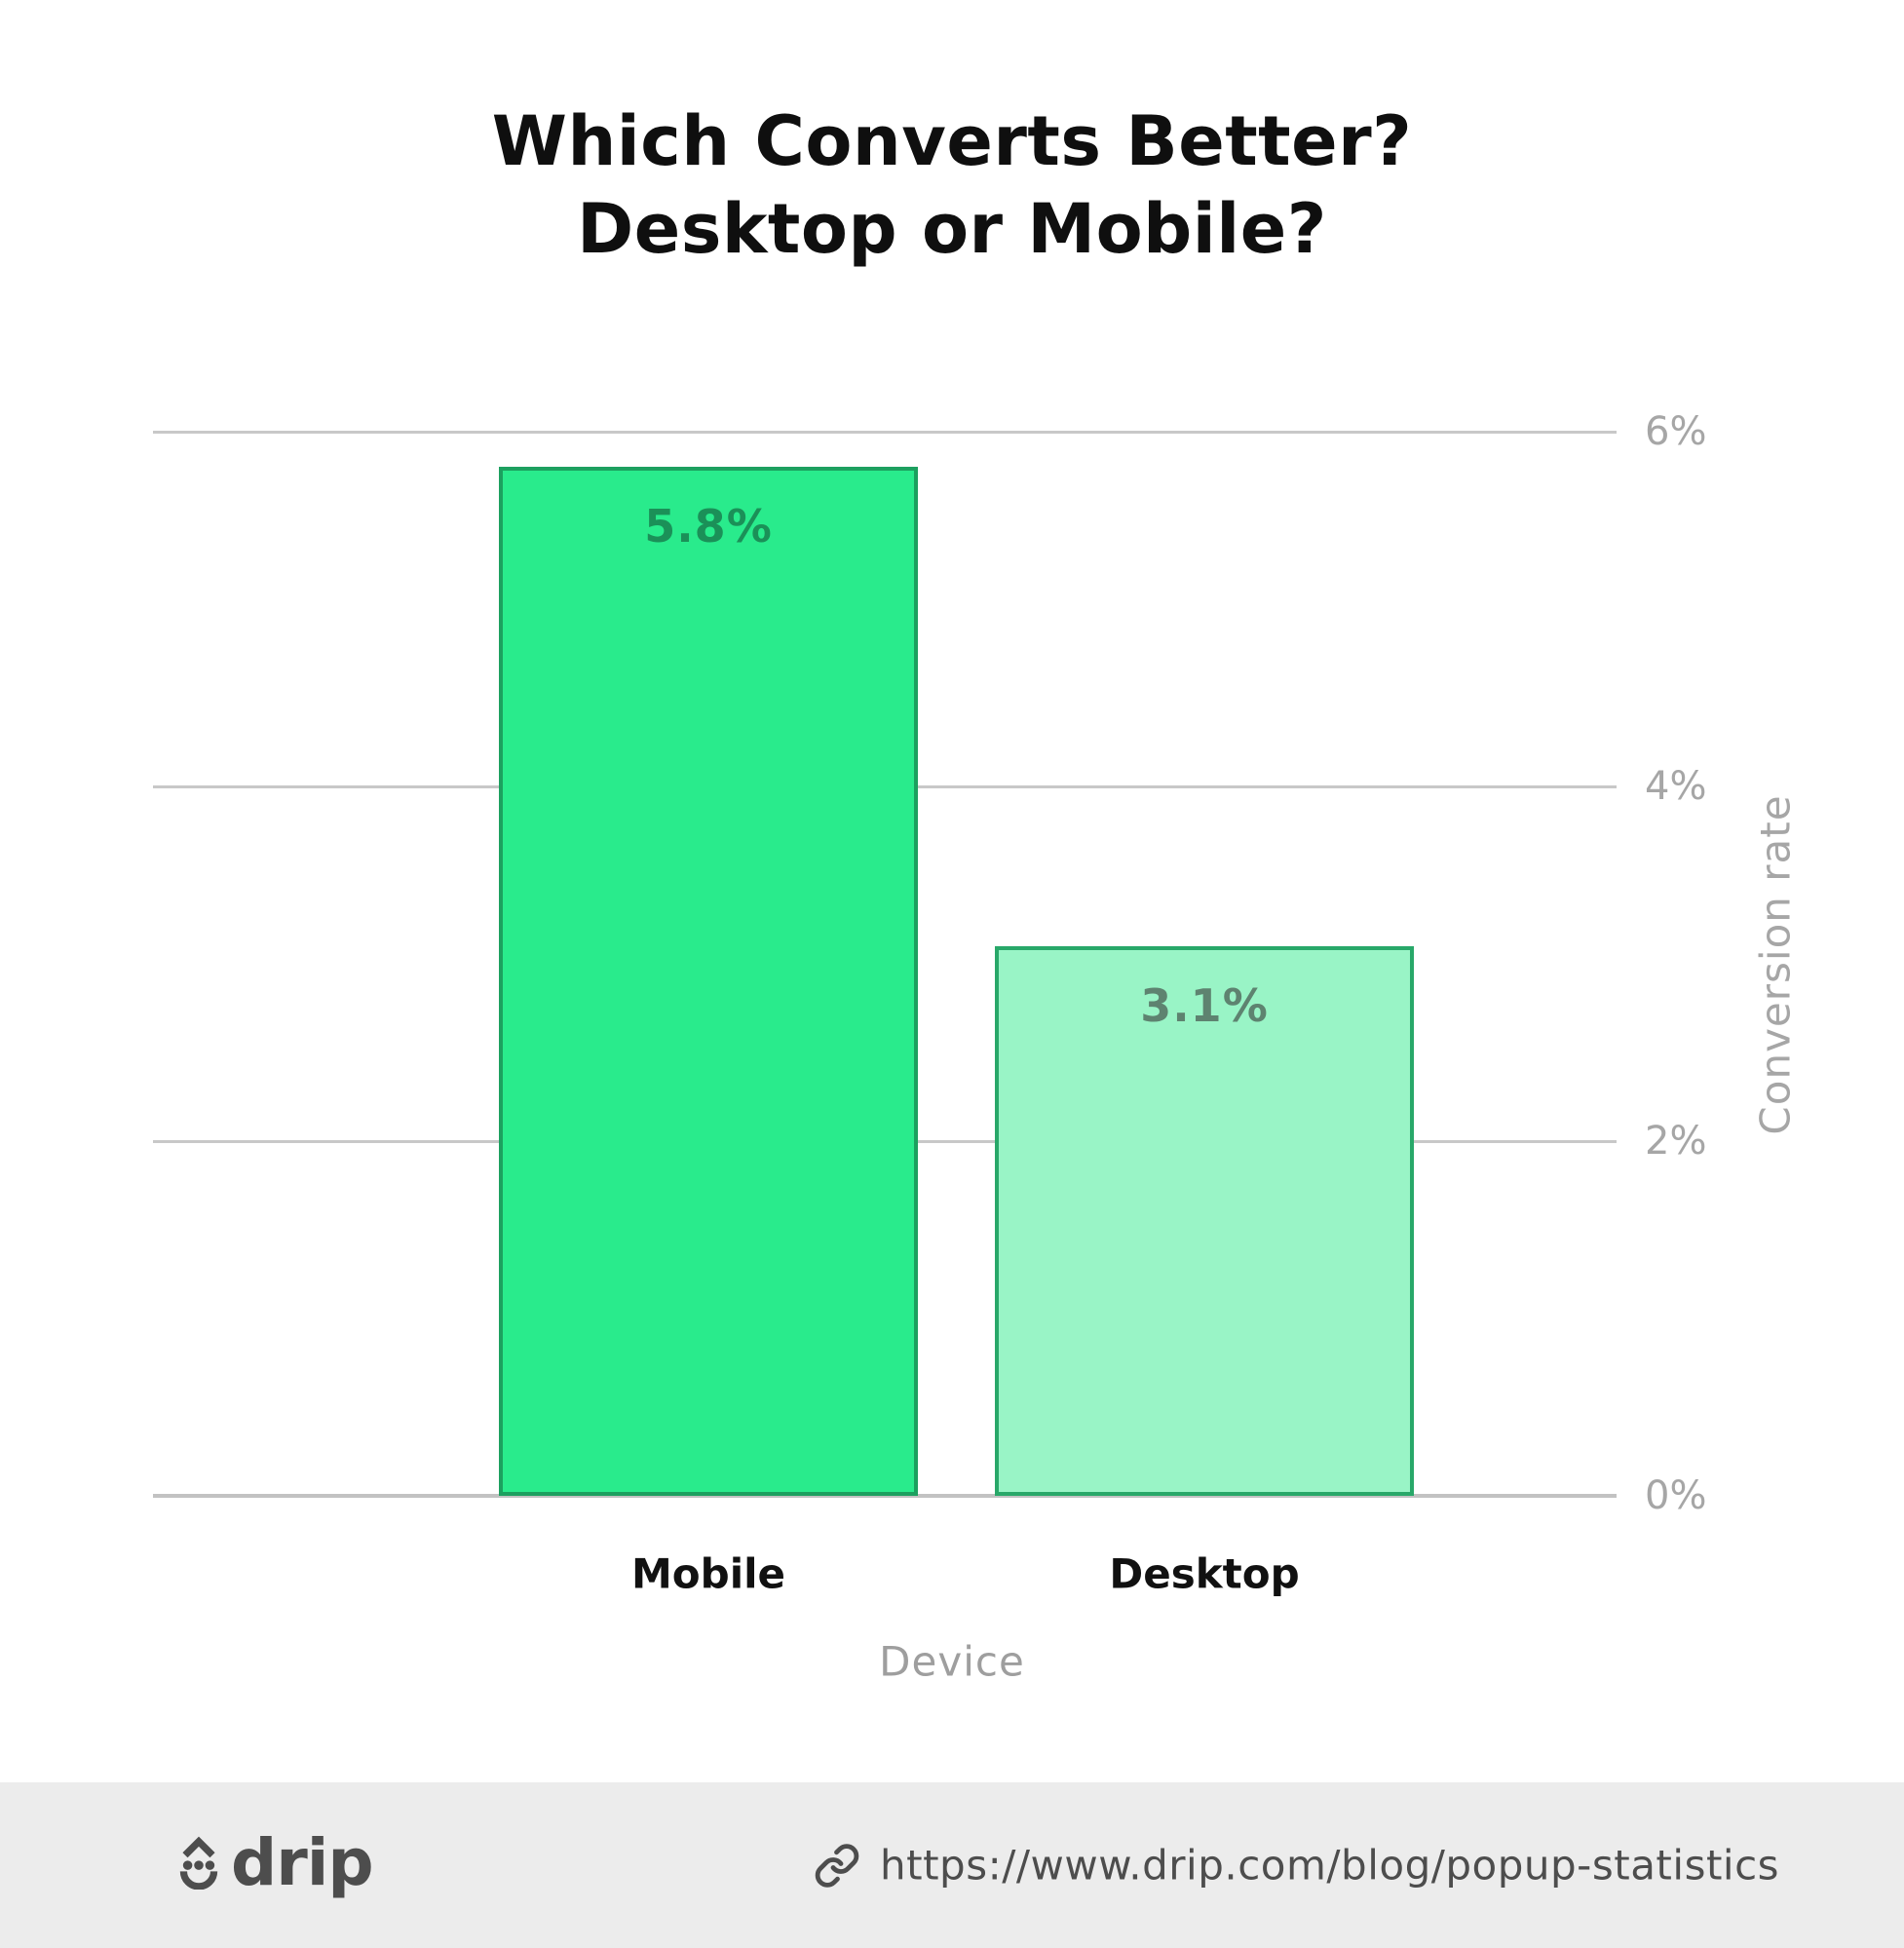  Describe the element at coordinates (952, 229) in the screenshot. I see `chart-title-line-2: Desktop or Mobile?` at that location.